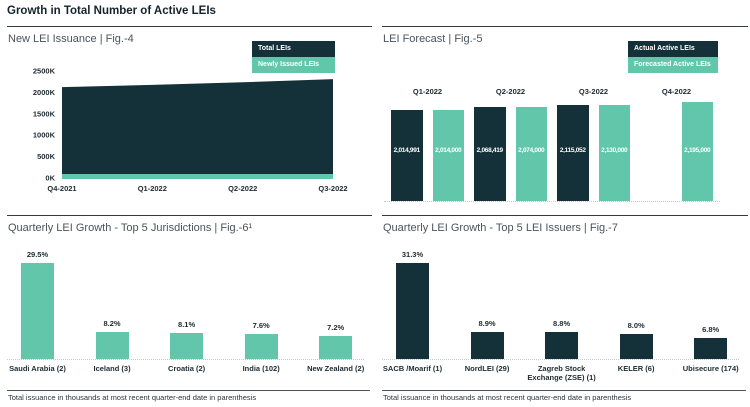 Image resolution: width=750 pixels, height=407 pixels. Describe the element at coordinates (111, 11) in the screenshot. I see `page-title: Growth in Total Number of Active LEIs` at that location.